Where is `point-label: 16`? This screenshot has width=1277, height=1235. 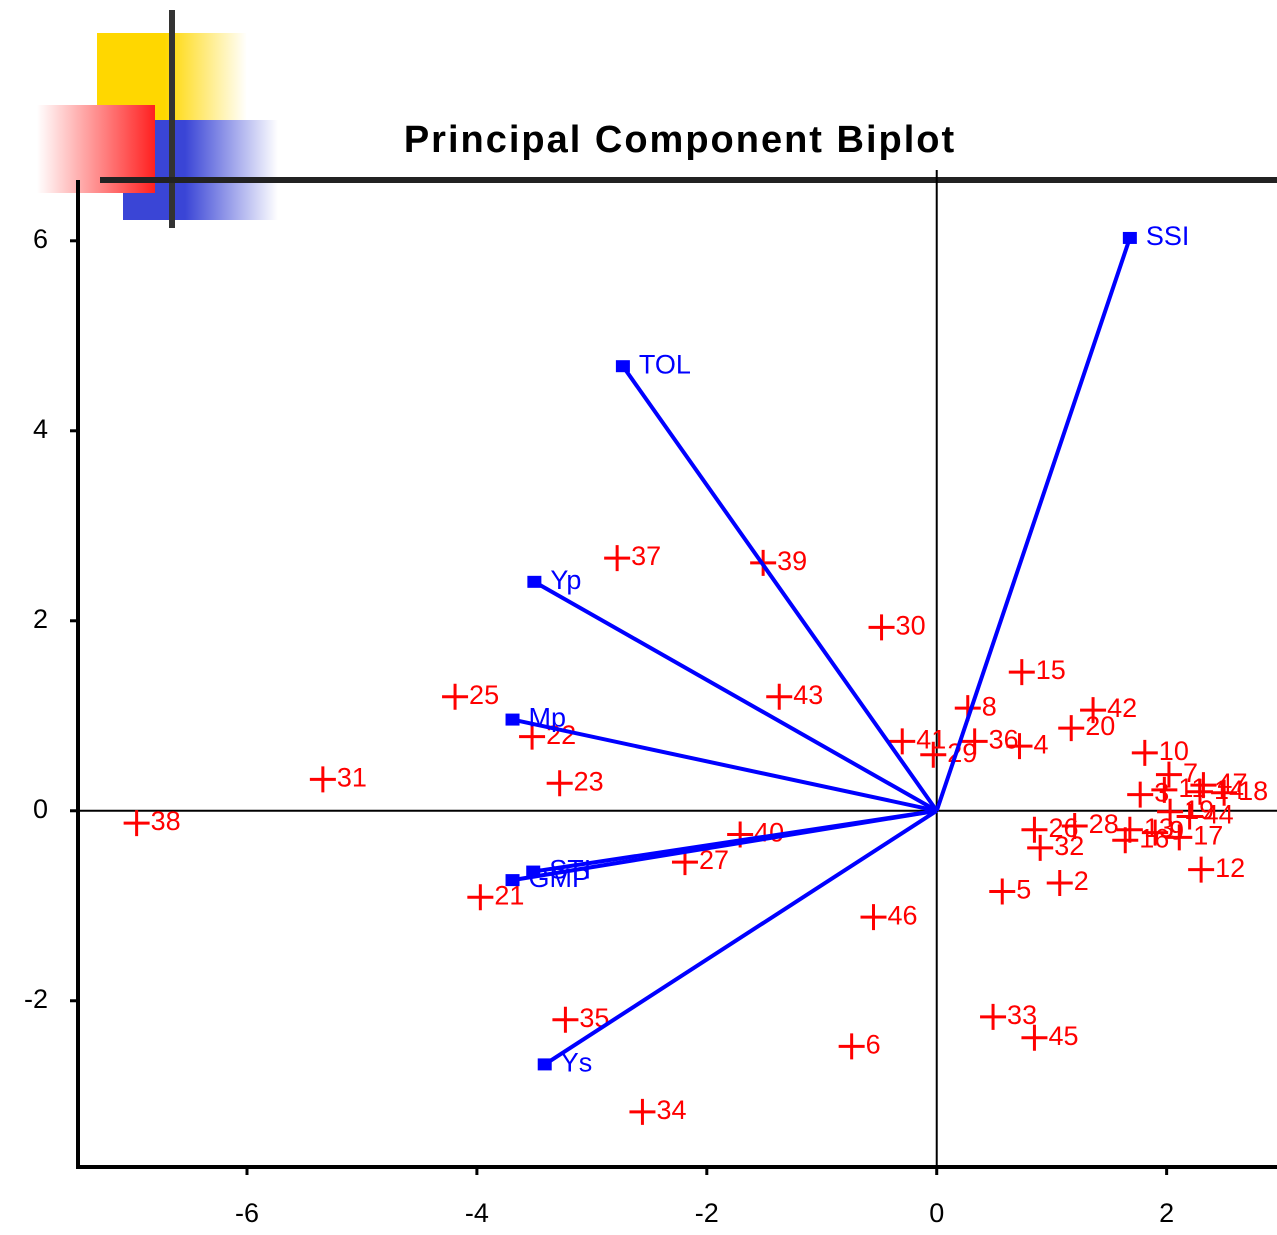
point-label: 16 is located at coordinates (1154, 838).